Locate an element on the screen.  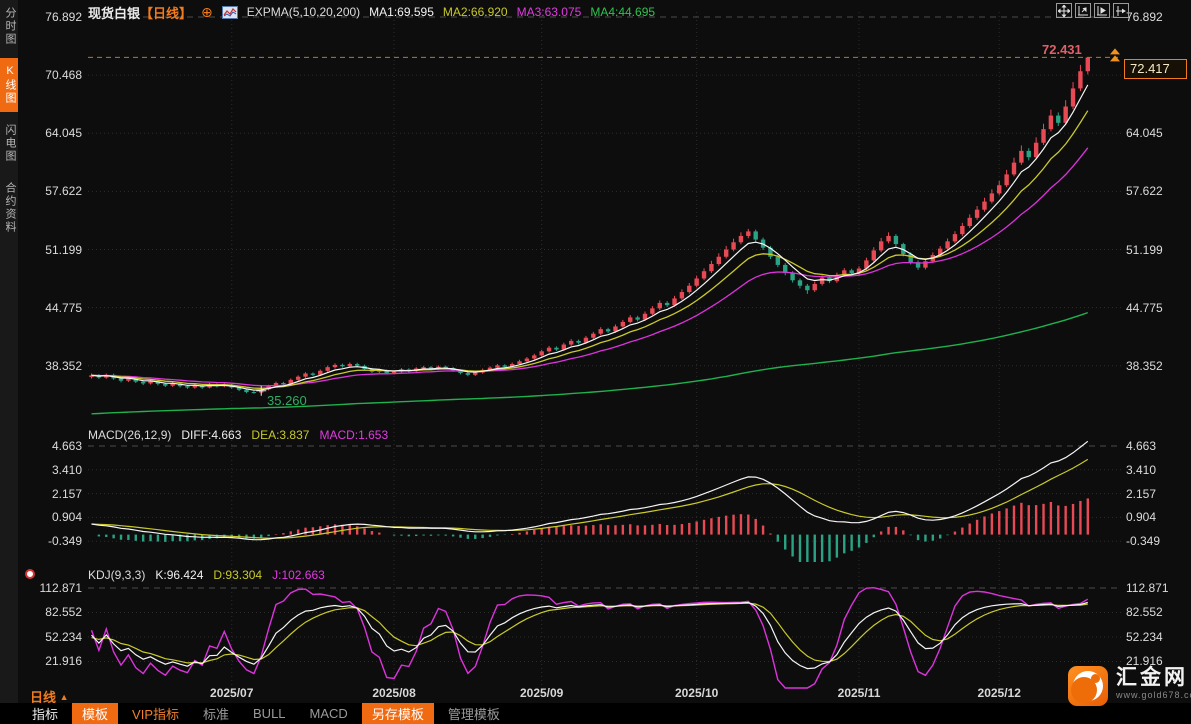
ma2-value: MA2:66.920 is located at coordinates (475, 12).